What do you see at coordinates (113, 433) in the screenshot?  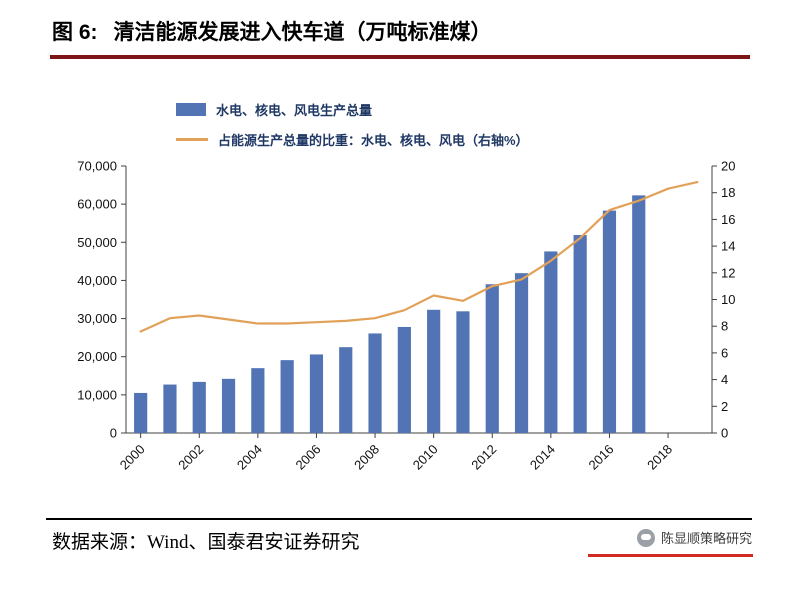 I see `left-axis-tick-label: 0` at bounding box center [113, 433].